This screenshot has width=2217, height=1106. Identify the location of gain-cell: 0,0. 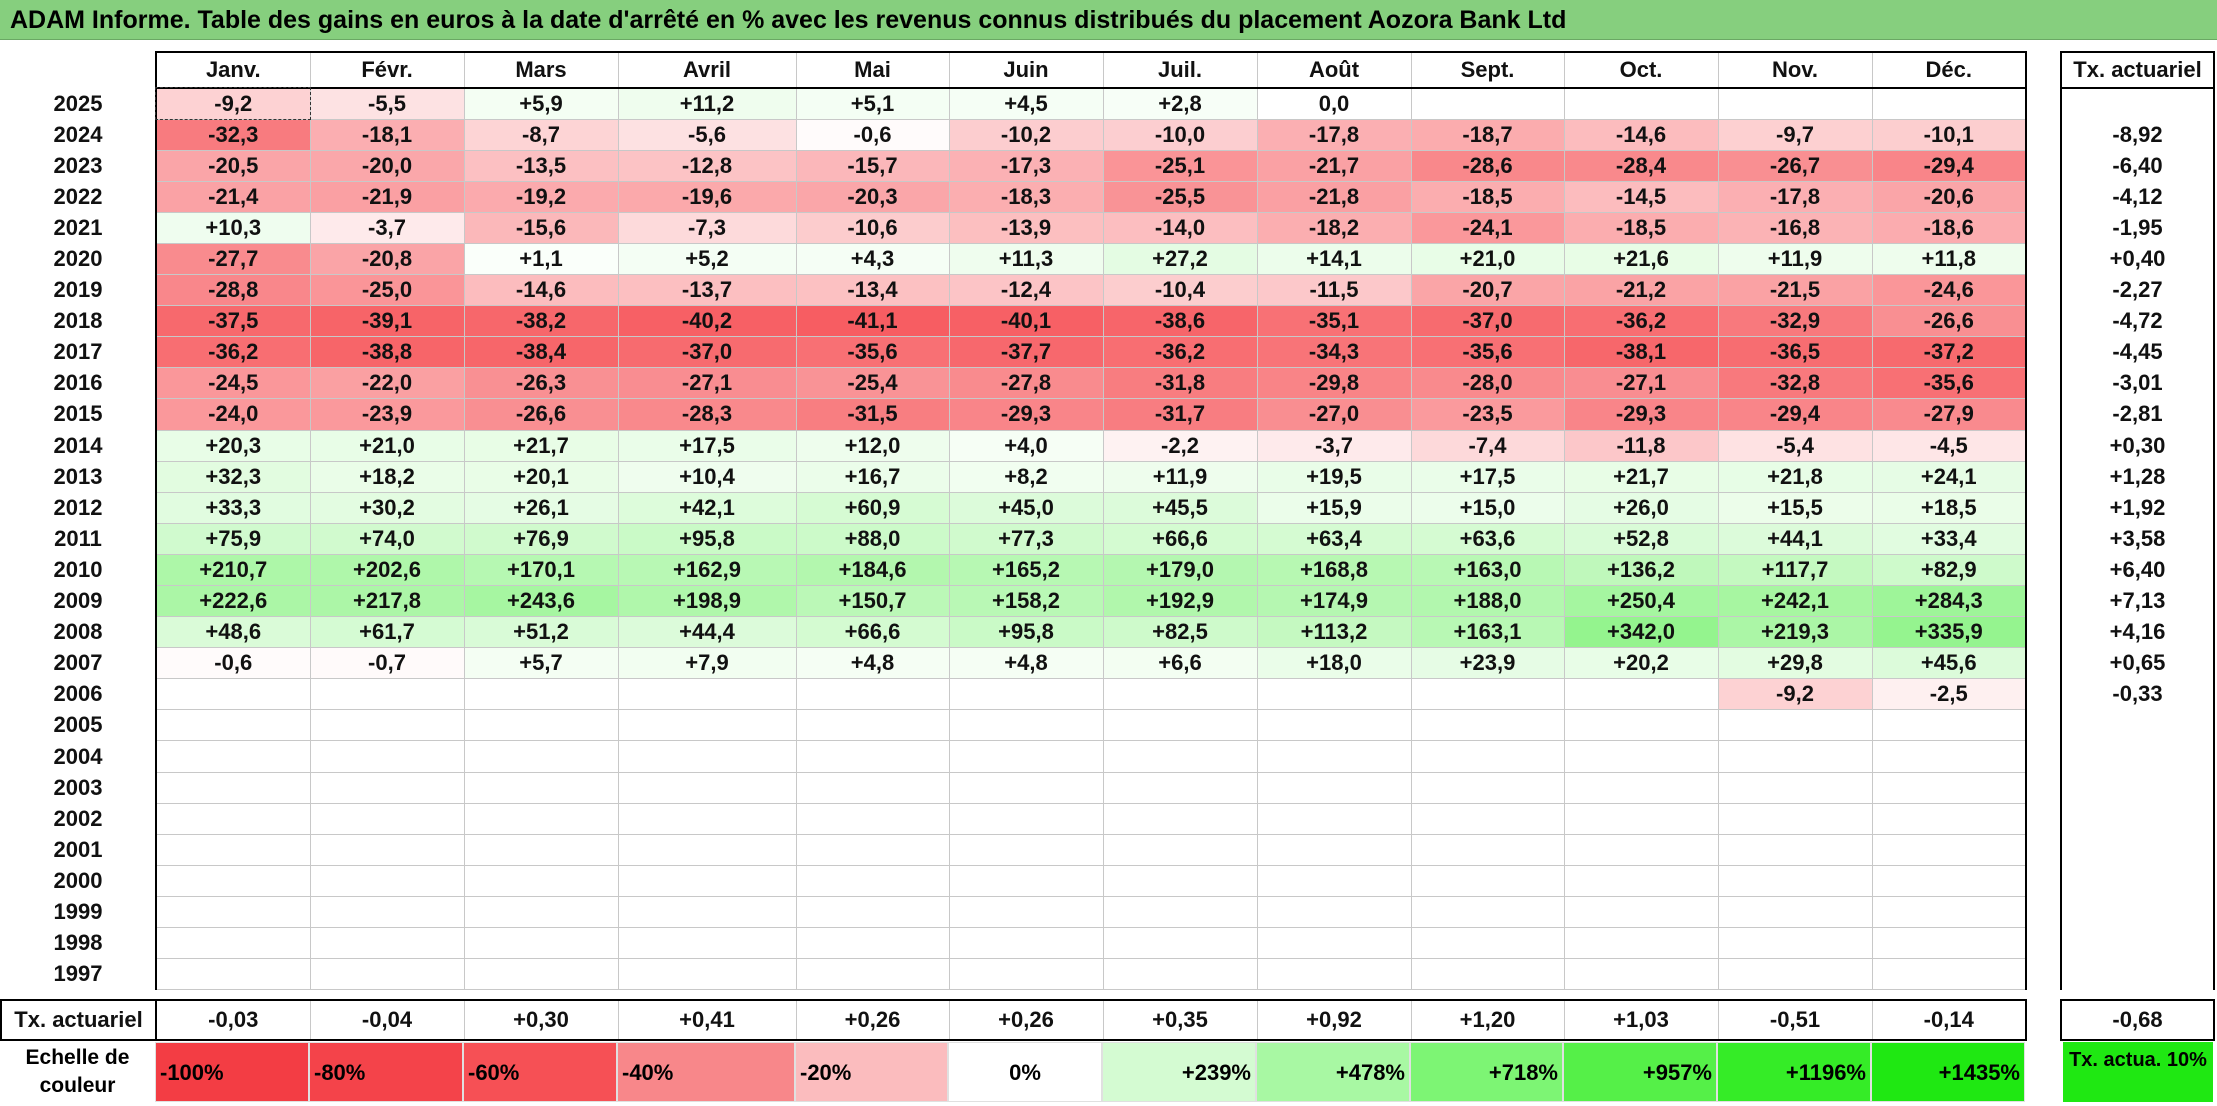
(1334, 103).